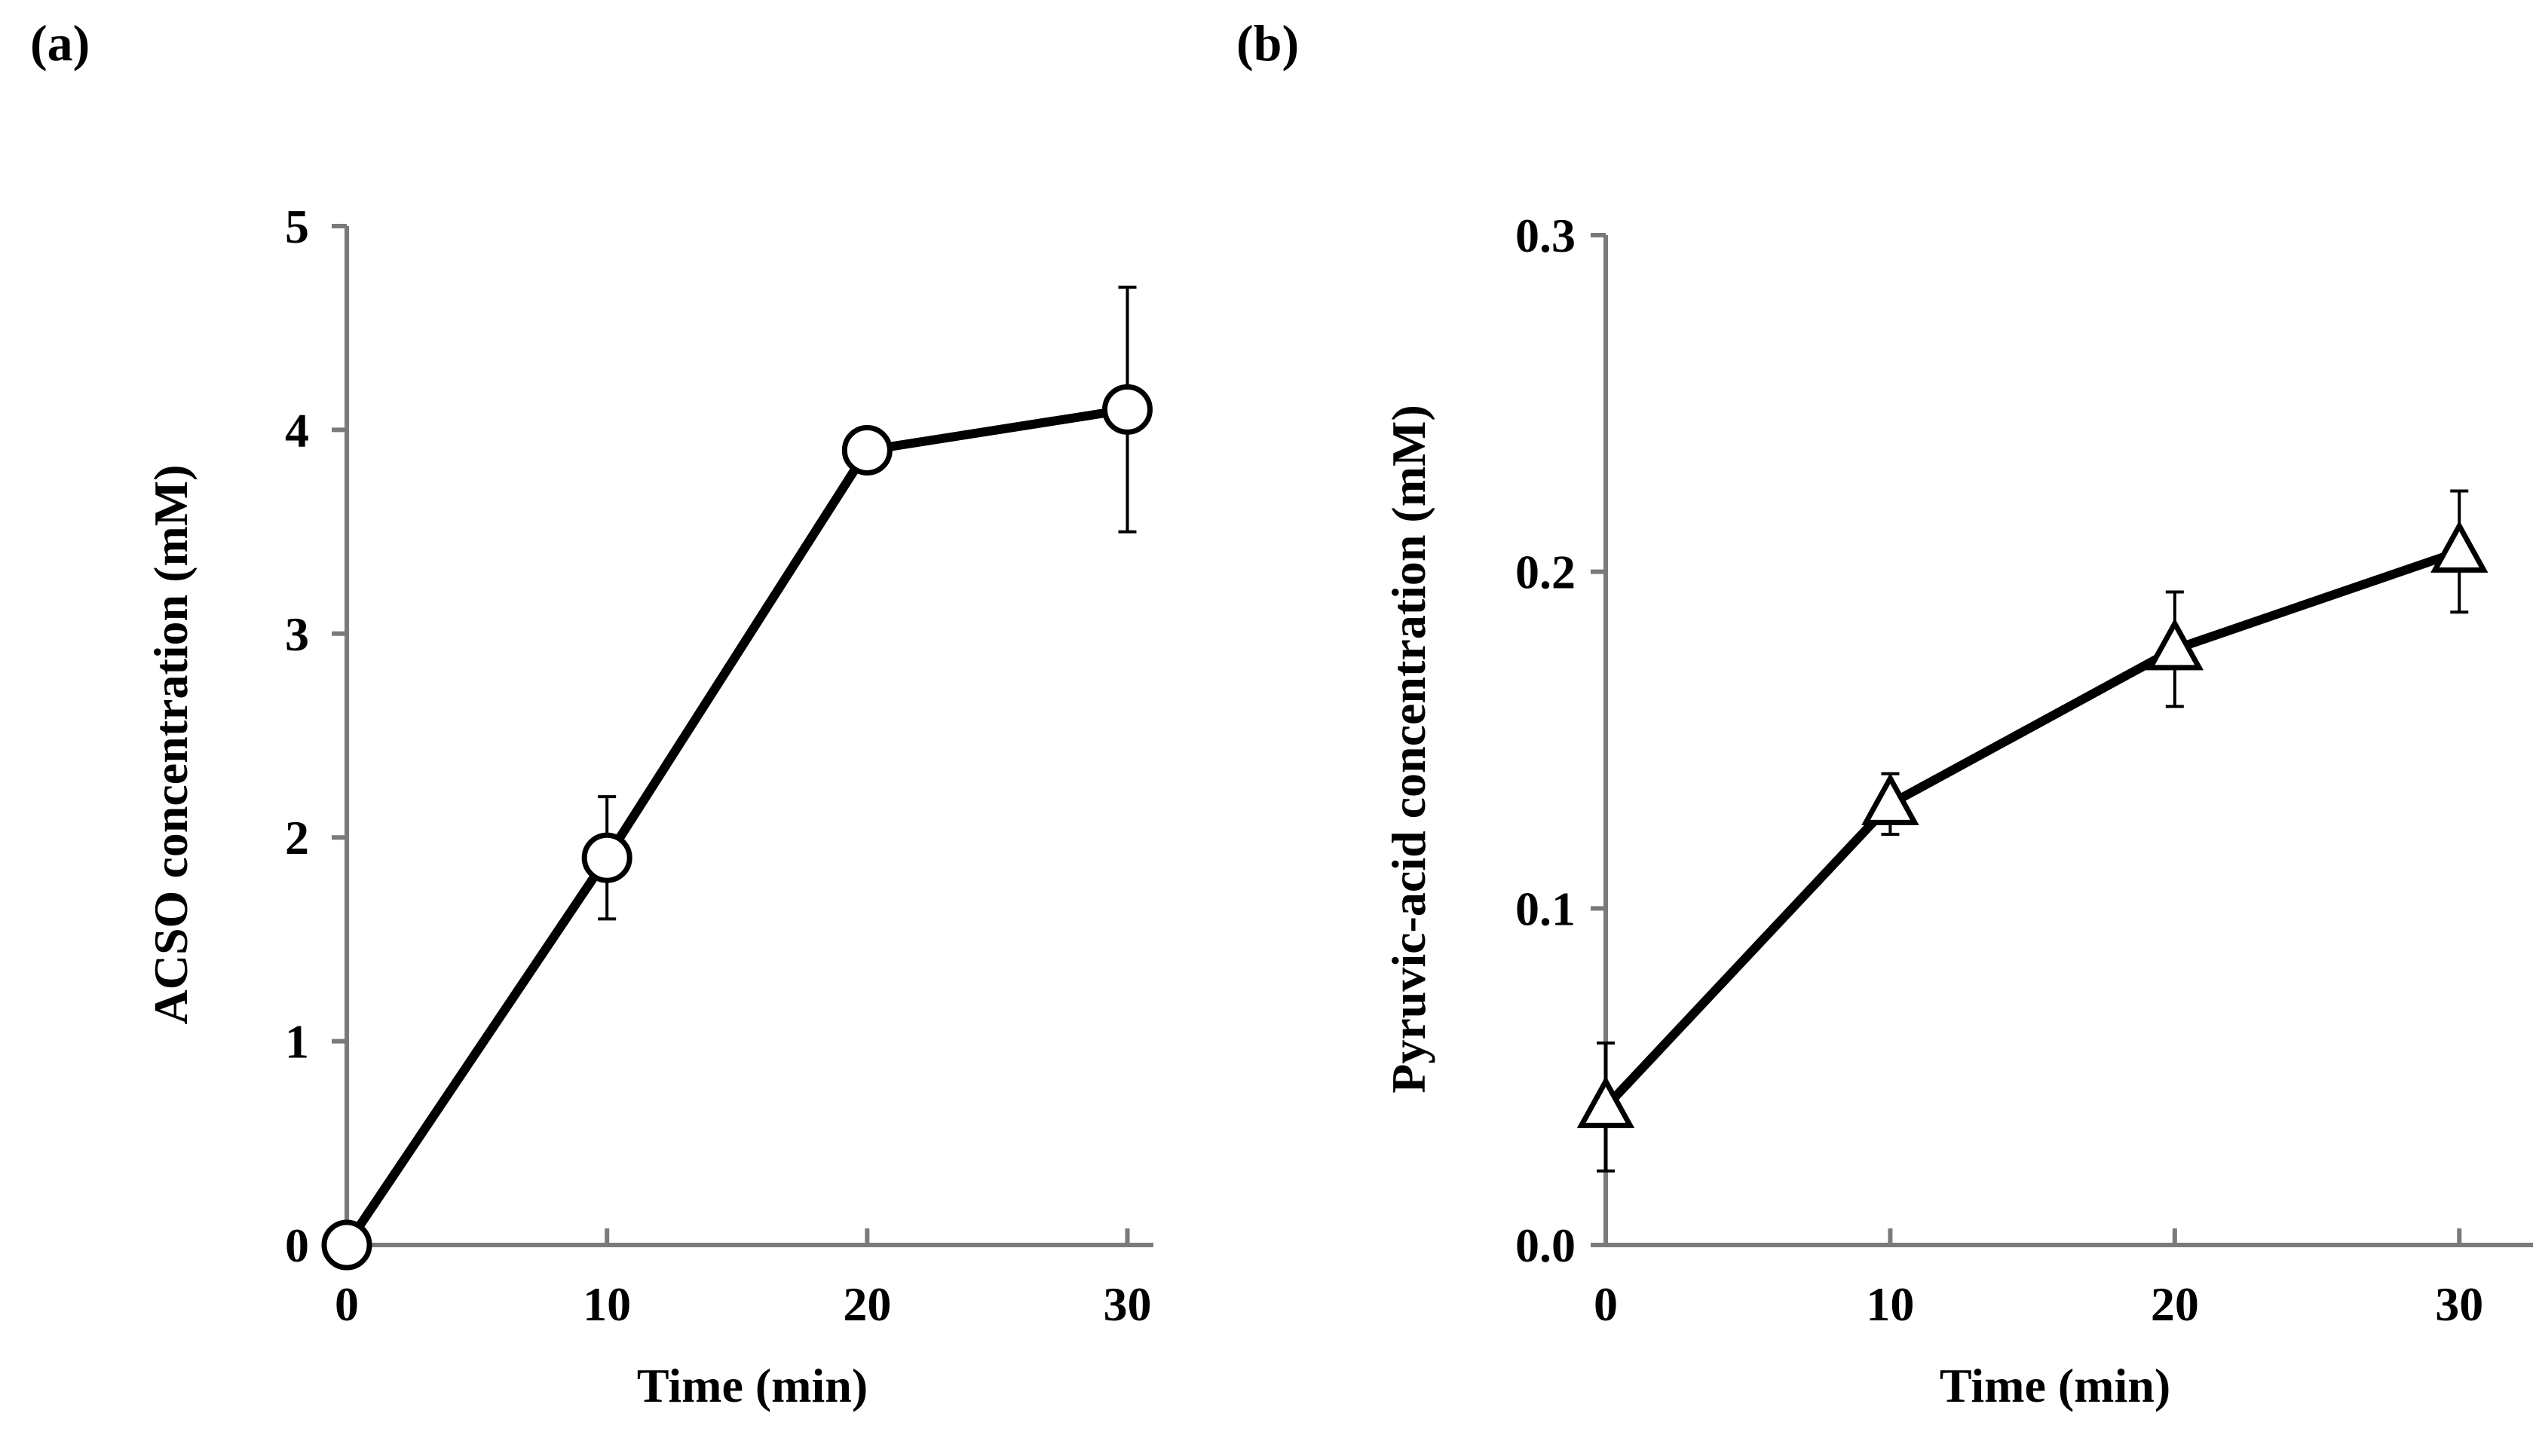 This screenshot has width=2536, height=1456. What do you see at coordinates (297, 226) in the screenshot?
I see `y-tick-label: 5` at bounding box center [297, 226].